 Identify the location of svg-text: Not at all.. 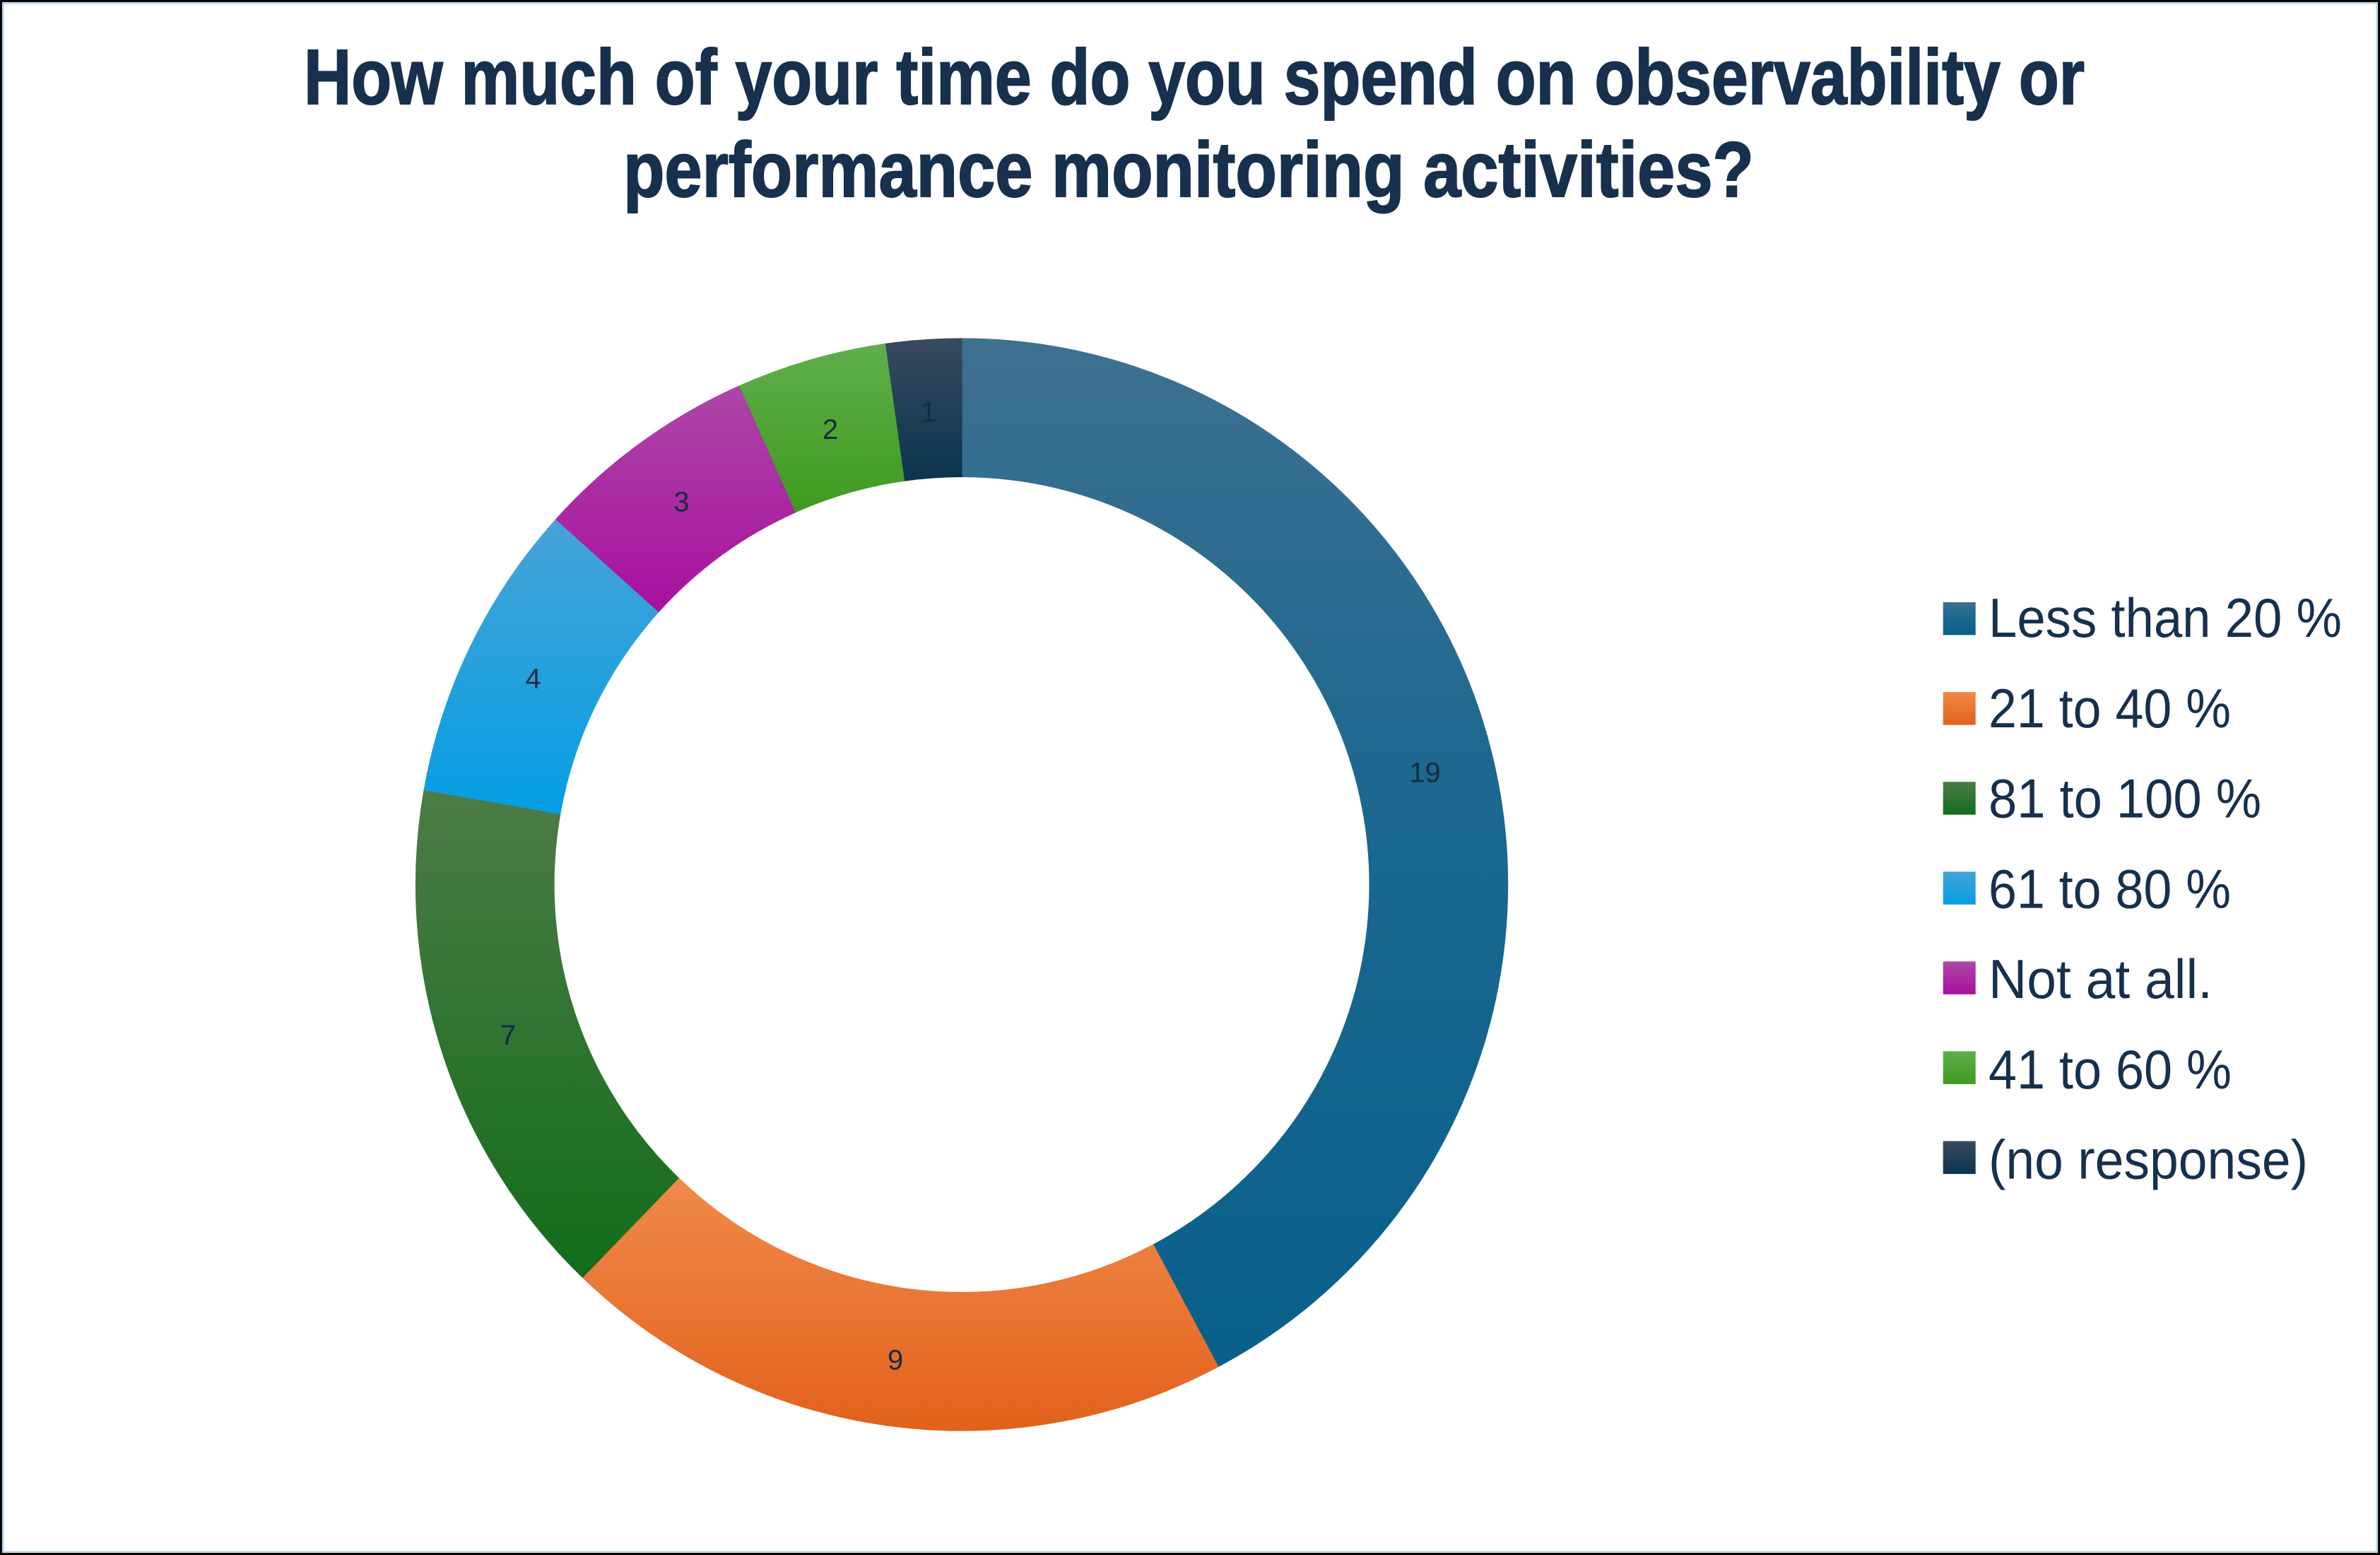
(2101, 979).